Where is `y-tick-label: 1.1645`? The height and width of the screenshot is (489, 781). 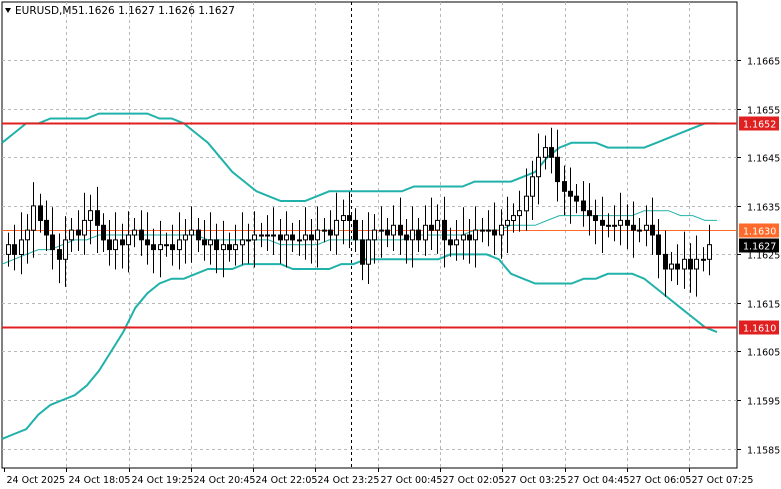 y-tick-label: 1.1645 is located at coordinates (763, 159).